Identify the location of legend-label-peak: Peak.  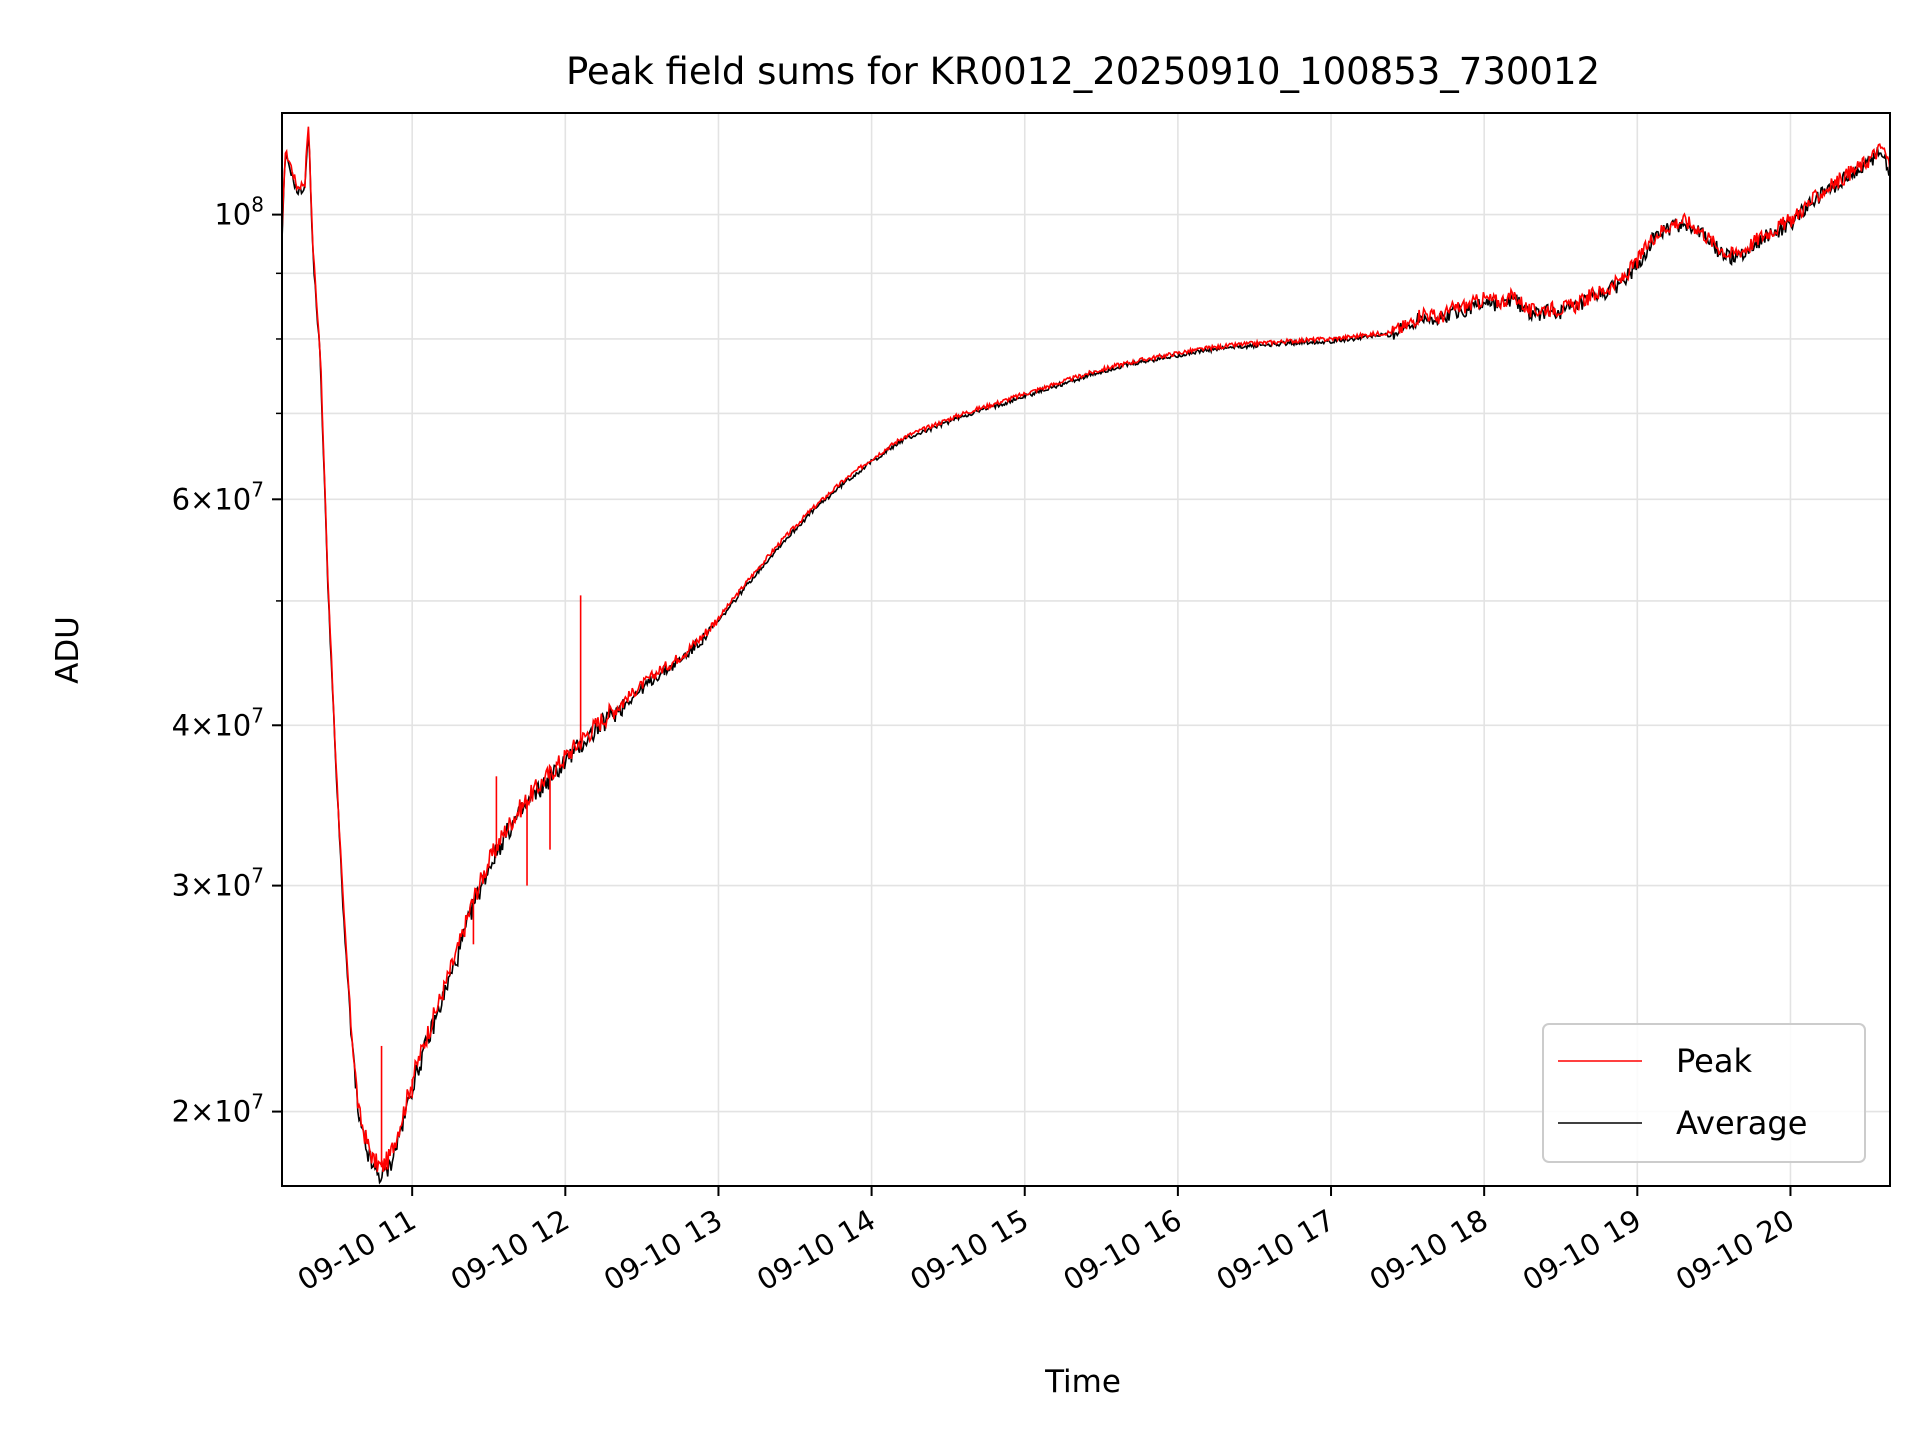
(1714, 1061).